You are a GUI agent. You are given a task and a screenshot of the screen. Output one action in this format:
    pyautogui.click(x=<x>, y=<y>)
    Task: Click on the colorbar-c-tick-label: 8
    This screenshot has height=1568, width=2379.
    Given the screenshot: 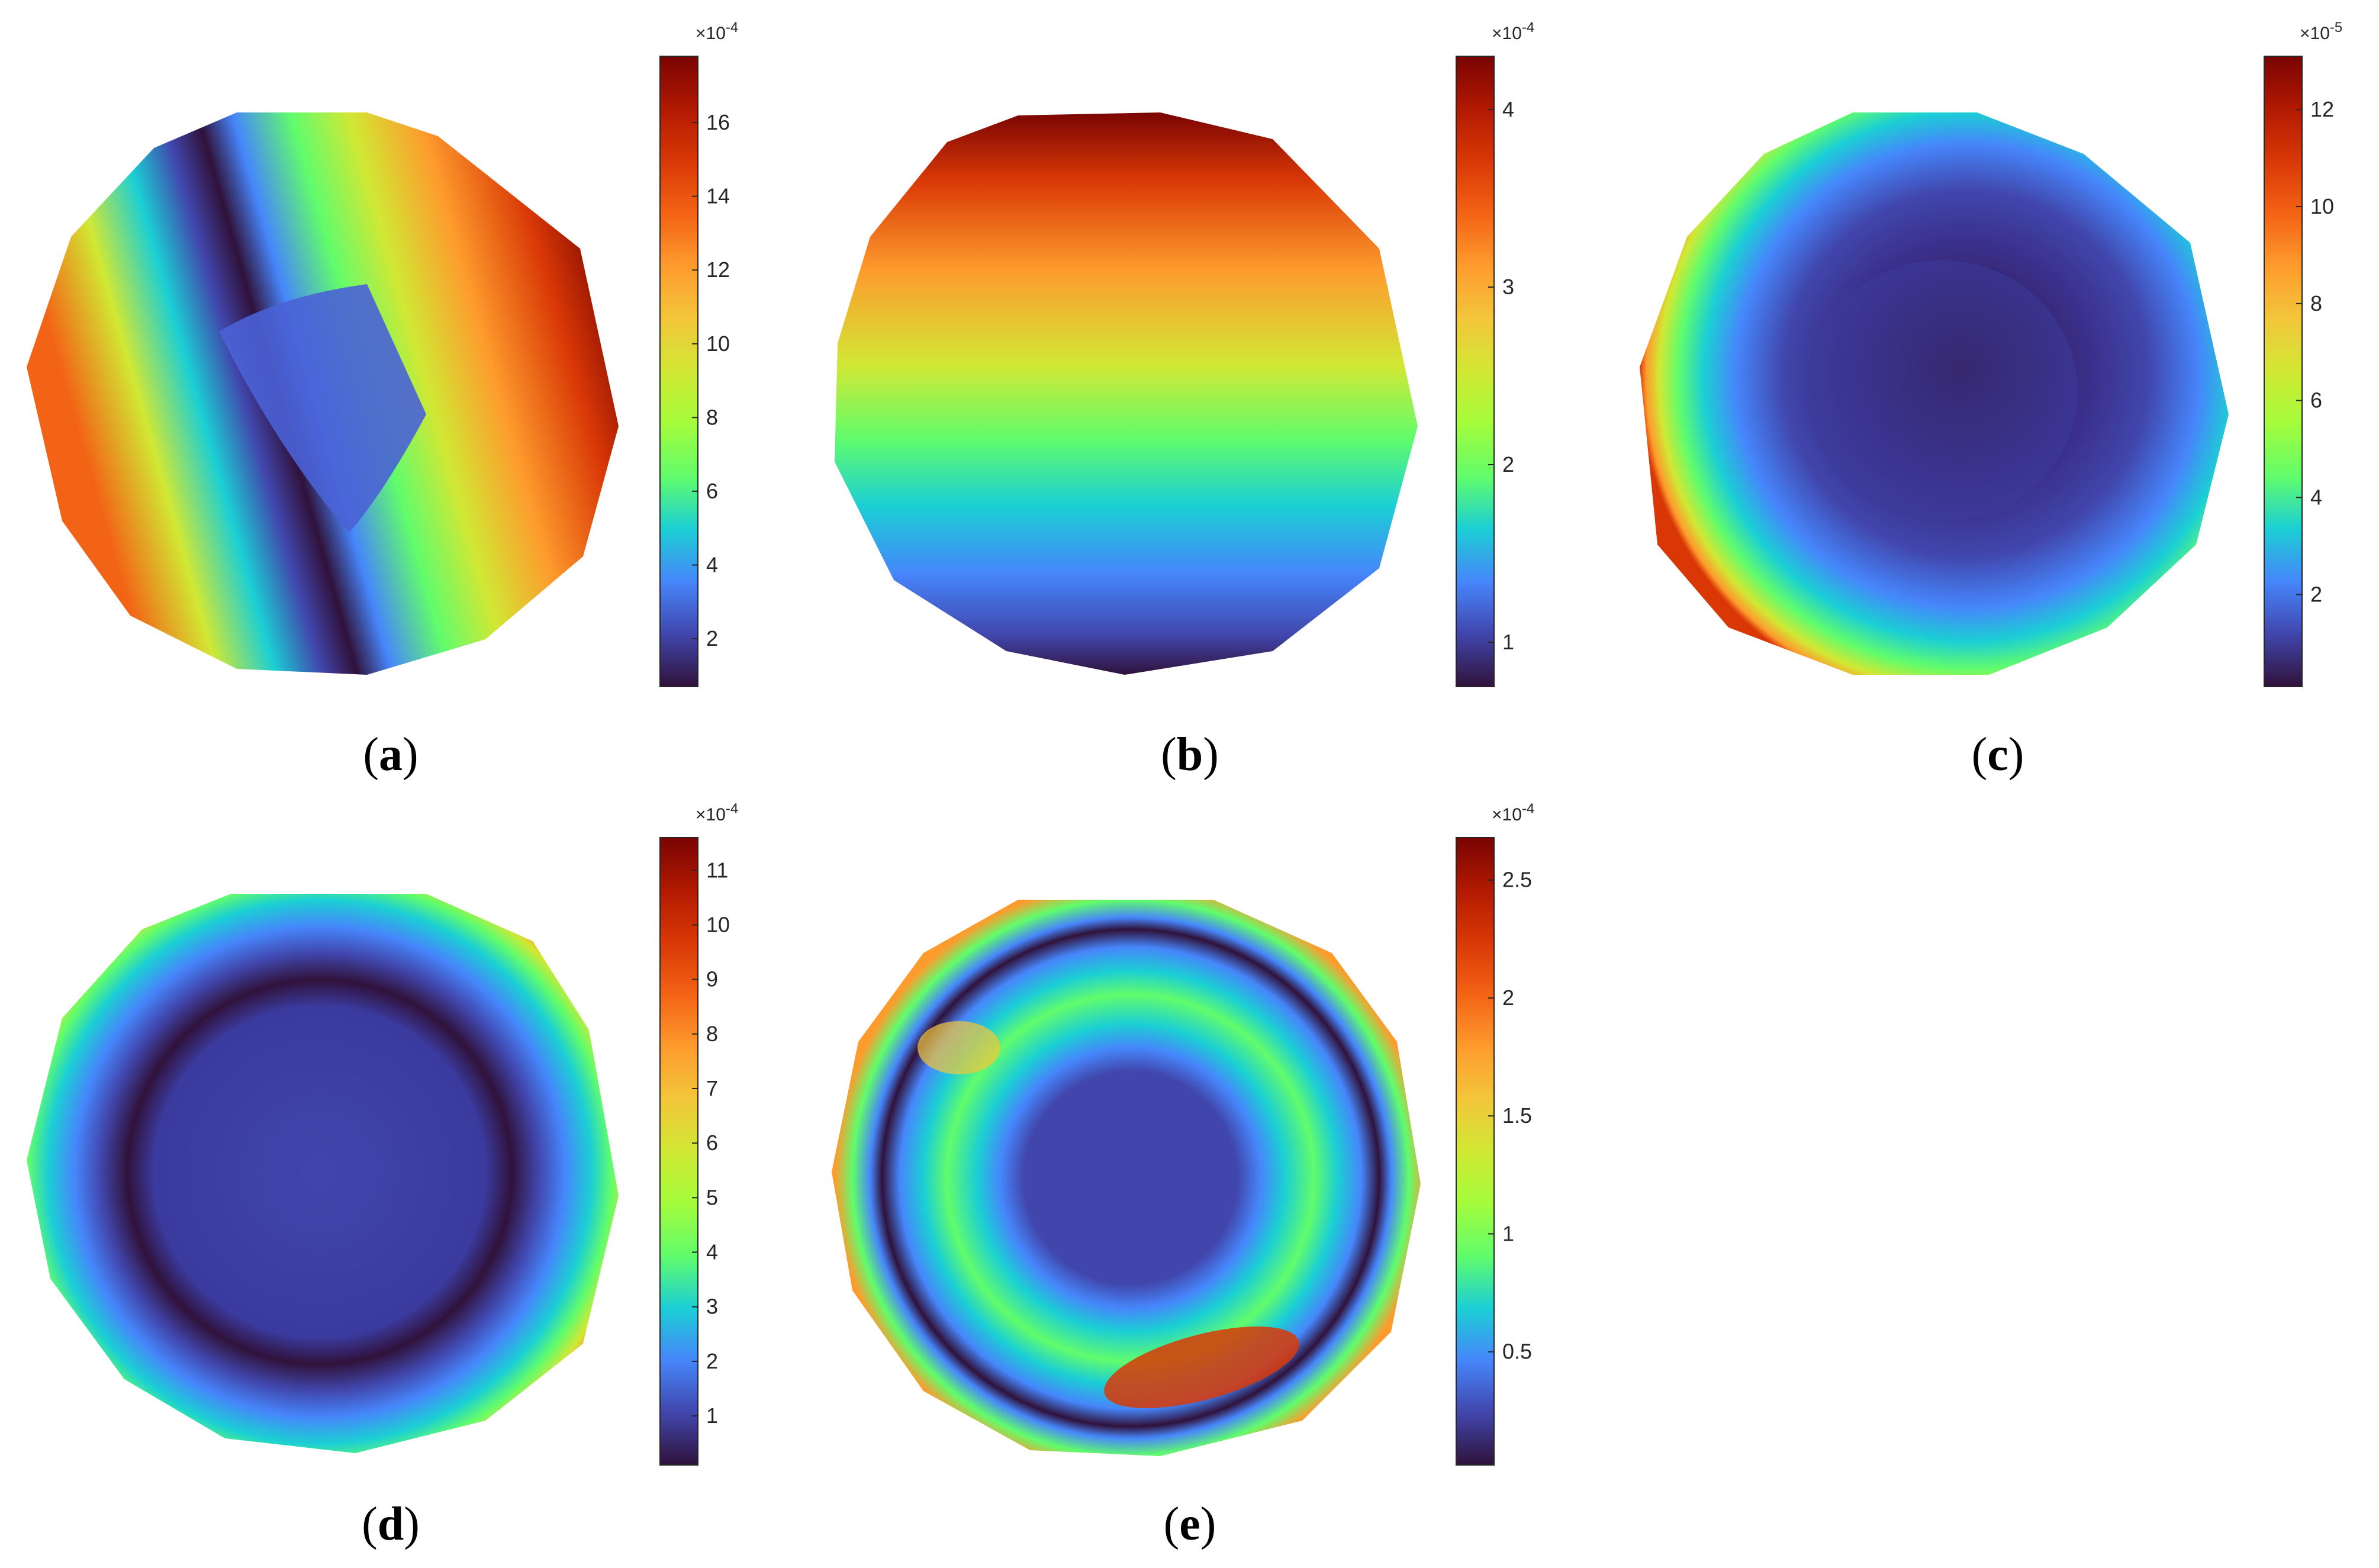 What is the action you would take?
    pyautogui.click(x=2316, y=303)
    